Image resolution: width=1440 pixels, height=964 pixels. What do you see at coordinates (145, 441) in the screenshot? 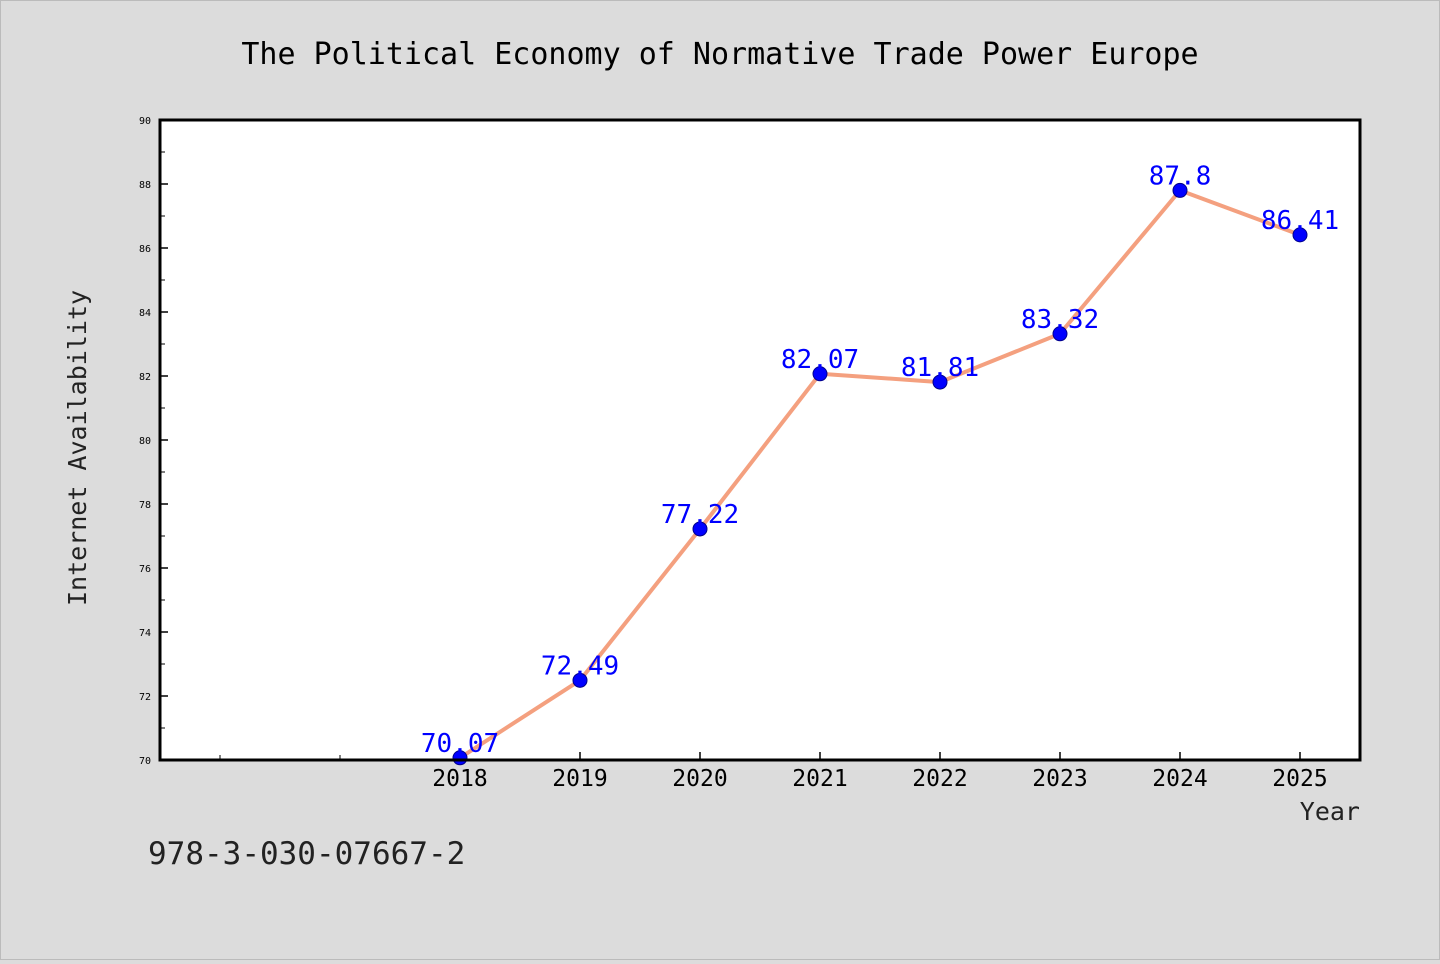
I see `y-tick-label: 80` at bounding box center [145, 441].